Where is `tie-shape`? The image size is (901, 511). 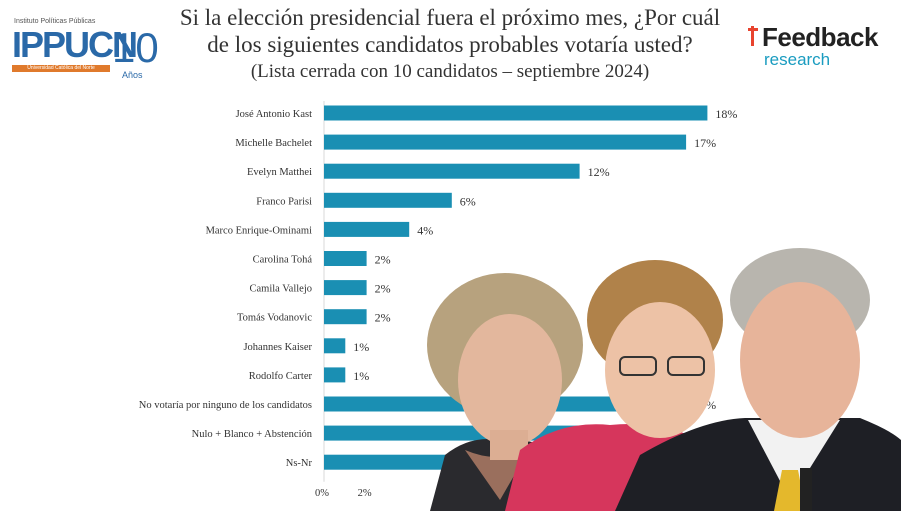
tie-shape is located at coordinates (790, 490).